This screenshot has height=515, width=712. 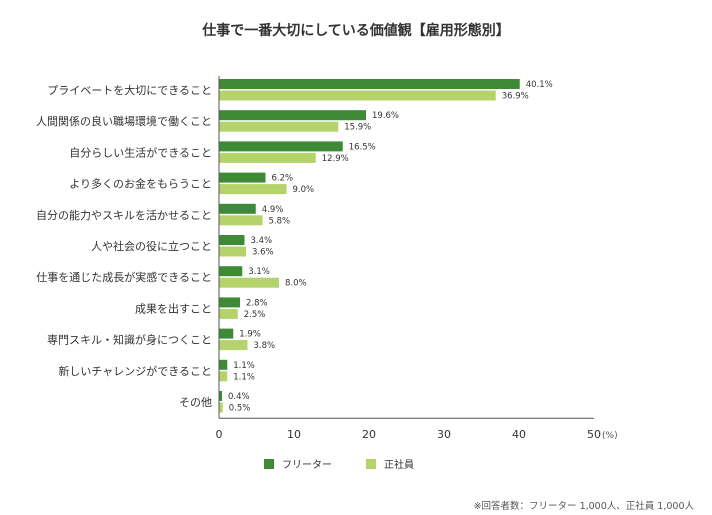 What do you see at coordinates (219, 434) in the screenshot?
I see `x-tick-label: 0` at bounding box center [219, 434].